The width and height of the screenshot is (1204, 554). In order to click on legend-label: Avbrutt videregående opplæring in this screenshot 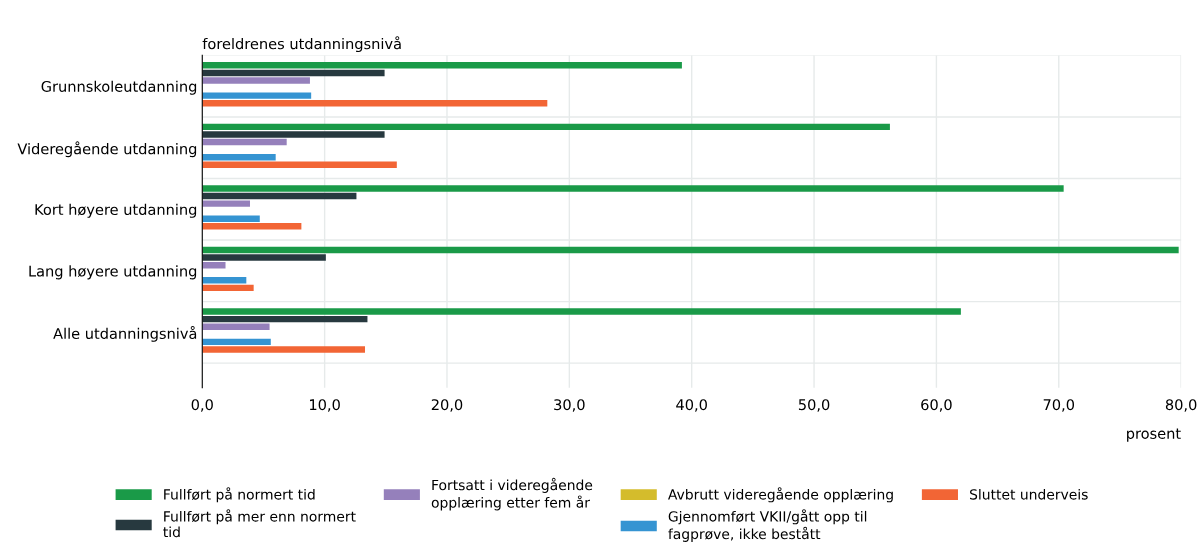, I will do `click(780, 495)`.